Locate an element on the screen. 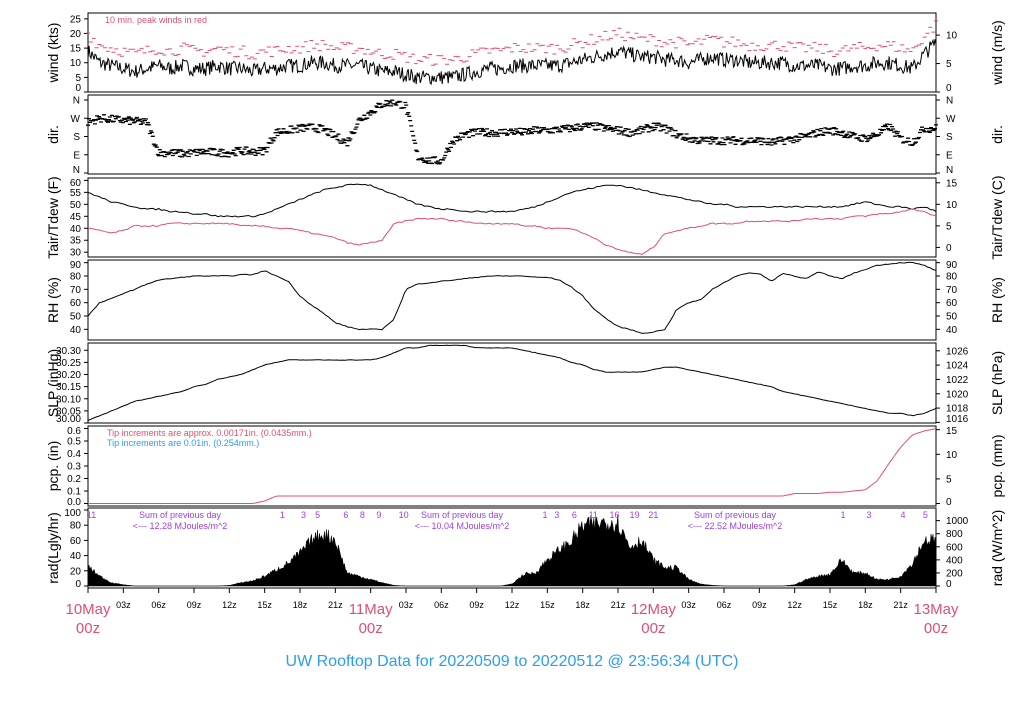  y-tick-label-right: 1022 is located at coordinates (957, 380).